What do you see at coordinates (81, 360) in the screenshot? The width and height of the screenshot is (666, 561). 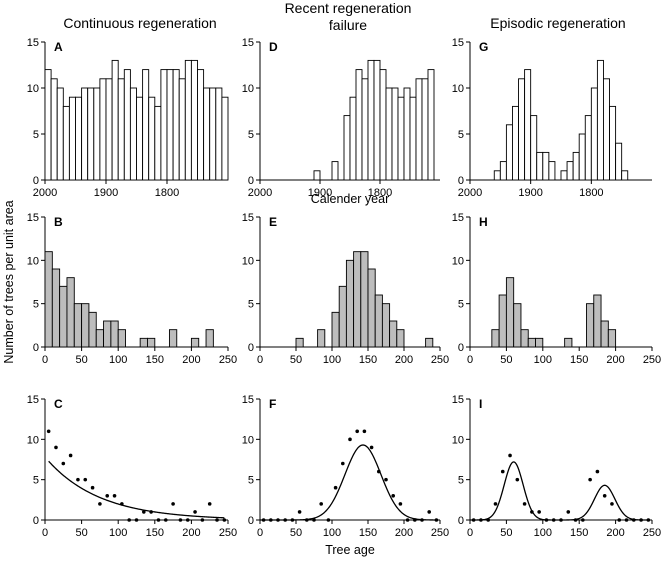 I see `x-tick-label: 50` at bounding box center [81, 360].